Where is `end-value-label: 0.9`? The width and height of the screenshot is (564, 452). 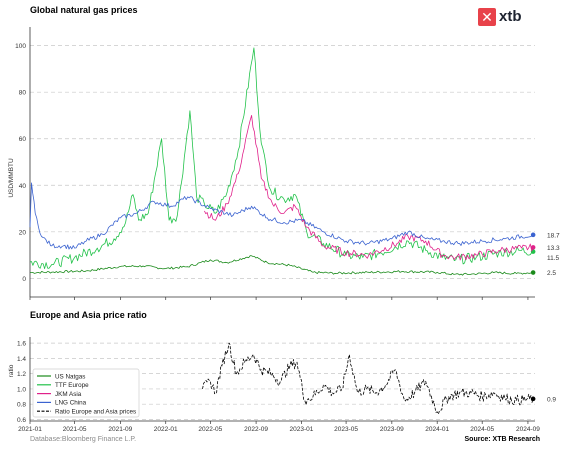
end-value-label: 0.9 is located at coordinates (551, 399).